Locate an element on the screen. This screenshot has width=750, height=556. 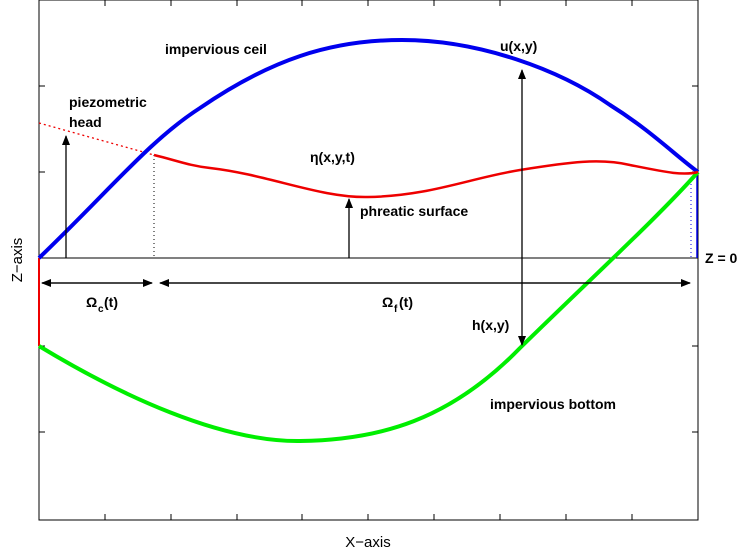
omega-c-label: Ω c (t) is located at coordinates (102, 304).